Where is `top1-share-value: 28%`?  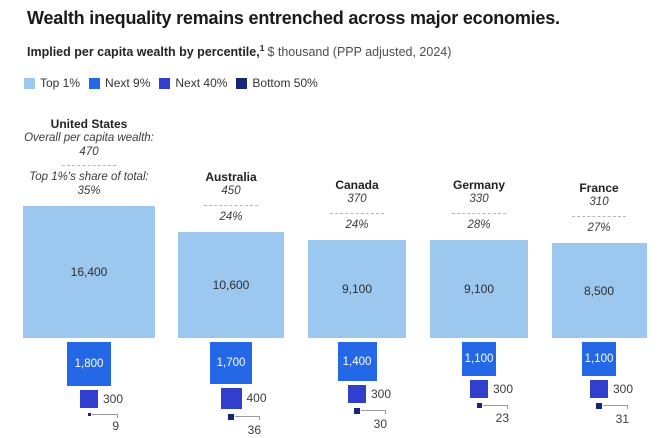 top1-share-value: 28% is located at coordinates (479, 224).